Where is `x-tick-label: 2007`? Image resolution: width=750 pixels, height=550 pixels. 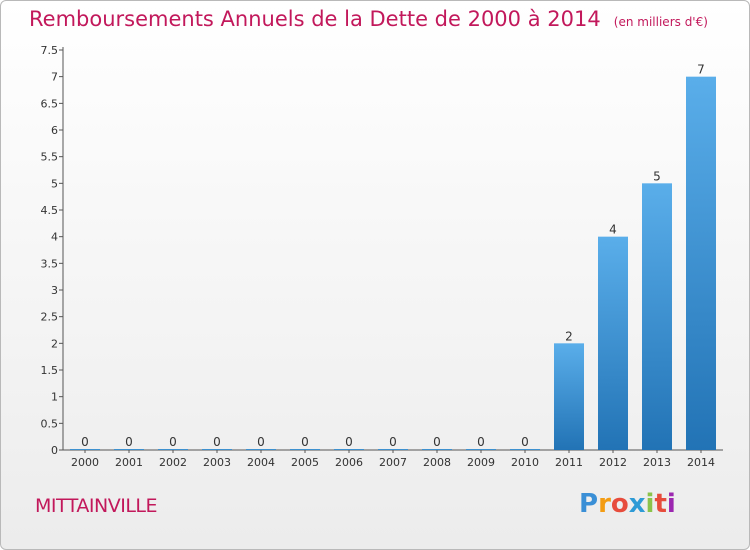 x-tick-label: 2007 is located at coordinates (393, 462).